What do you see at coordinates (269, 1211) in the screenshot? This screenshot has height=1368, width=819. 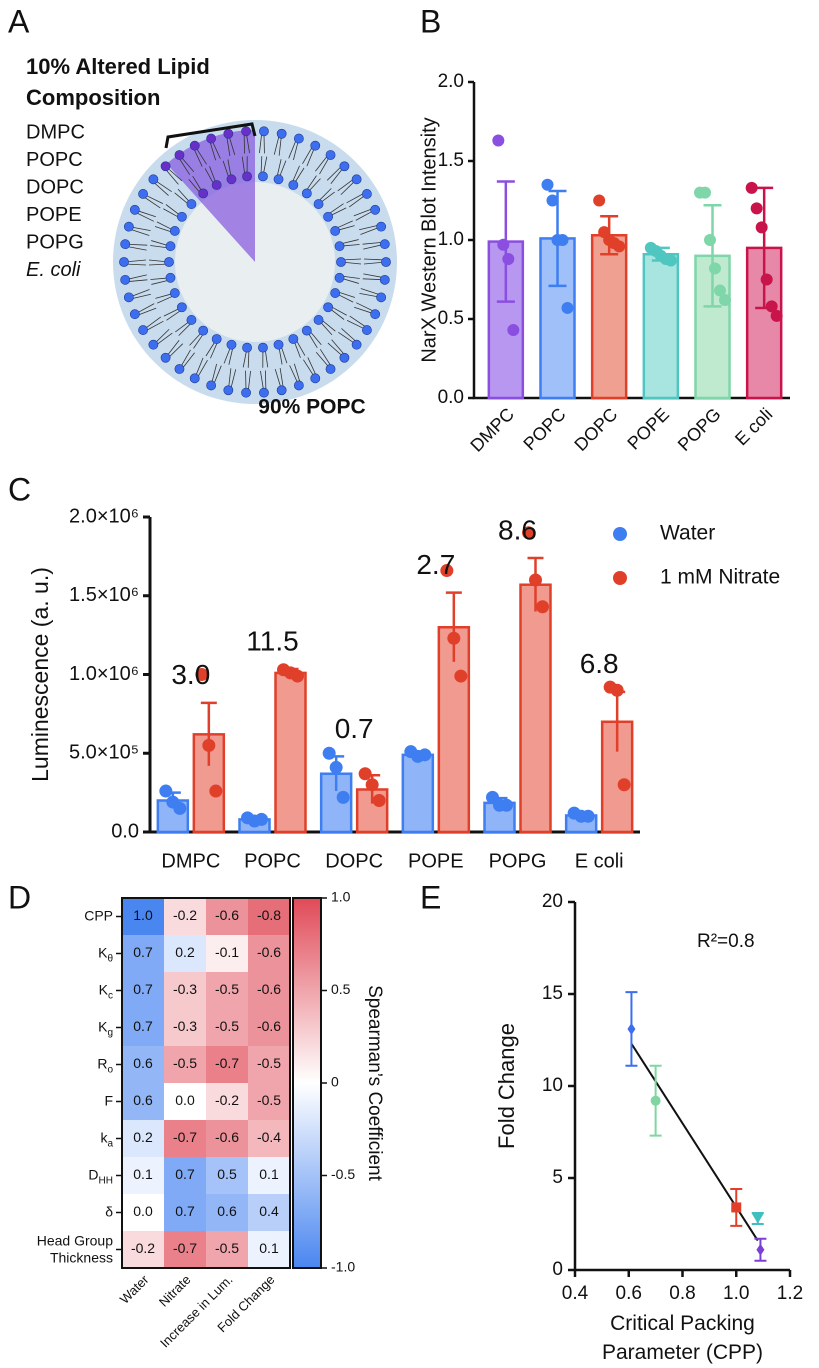 I see `cell-label: 0.4` at bounding box center [269, 1211].